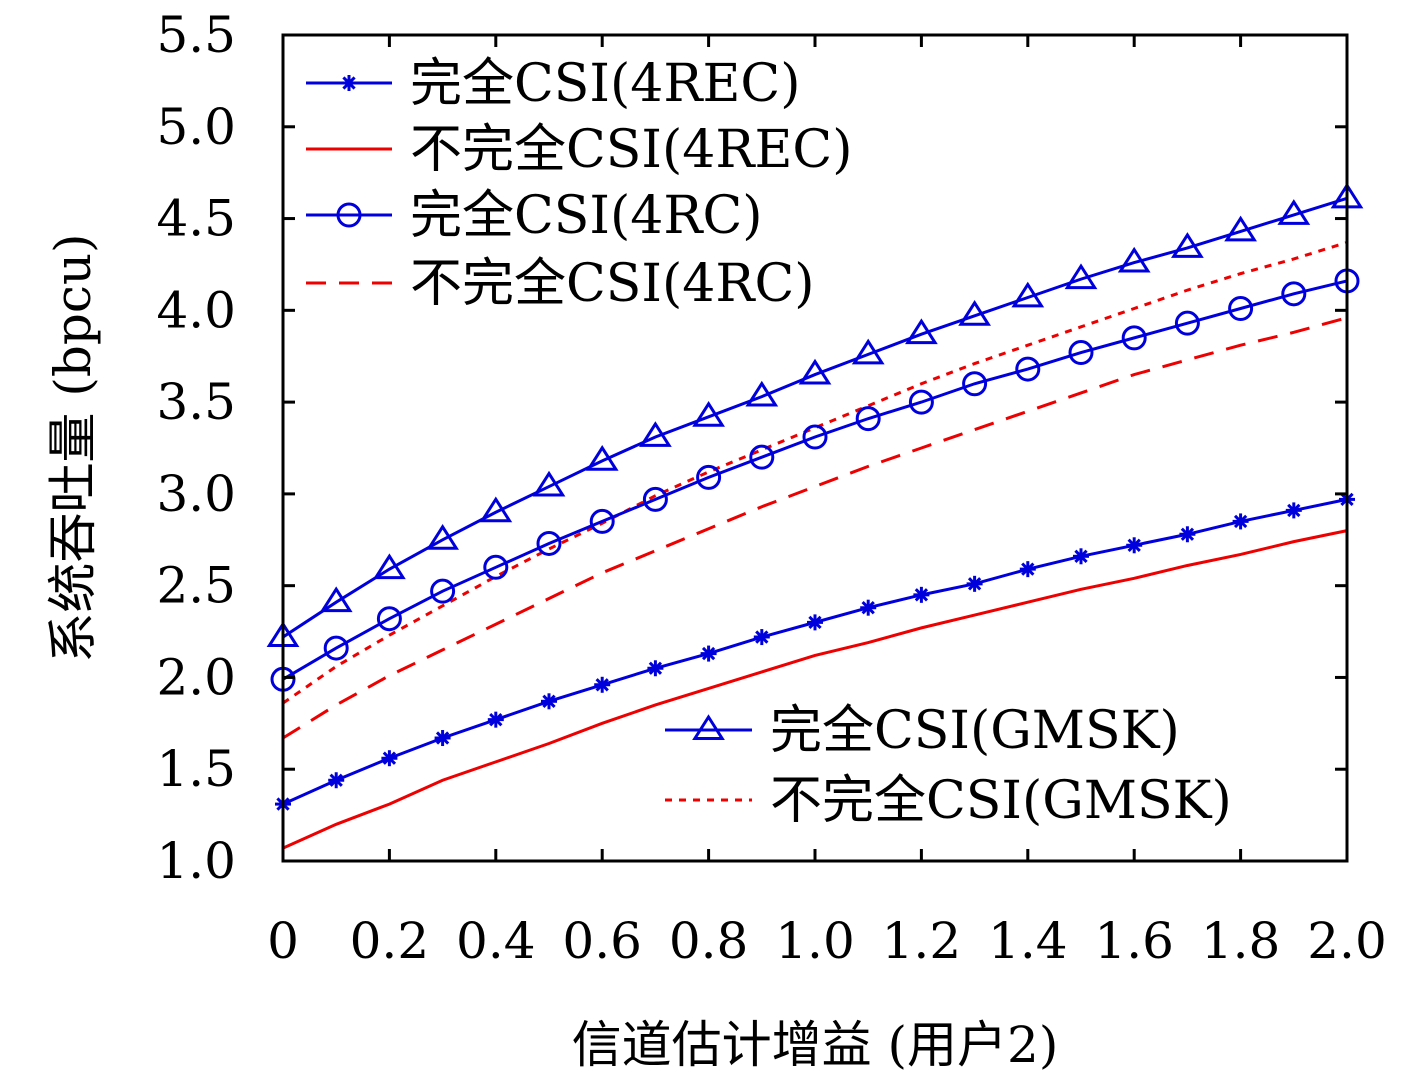 The width and height of the screenshot is (1417, 1082). I want to click on x-tick-label: 1.8, so click(1241, 941).